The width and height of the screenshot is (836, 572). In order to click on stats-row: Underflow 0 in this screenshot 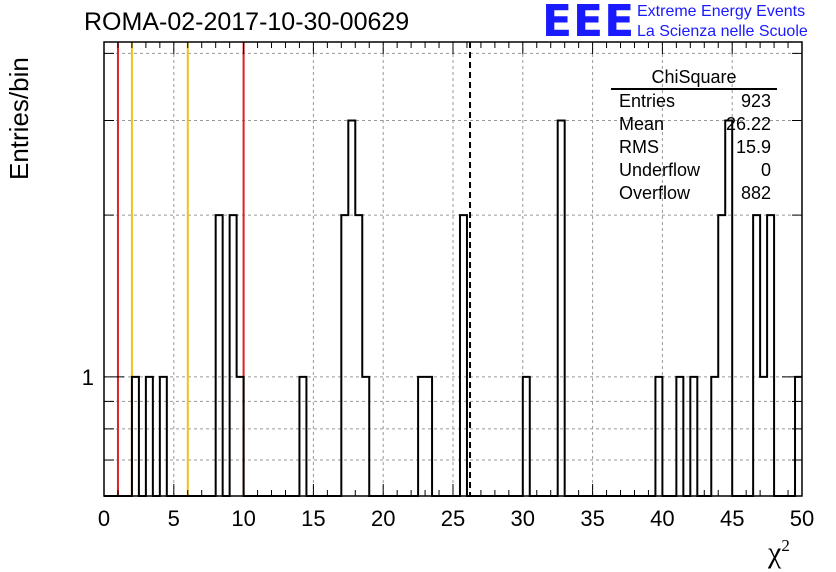, I will do `click(694, 170)`.